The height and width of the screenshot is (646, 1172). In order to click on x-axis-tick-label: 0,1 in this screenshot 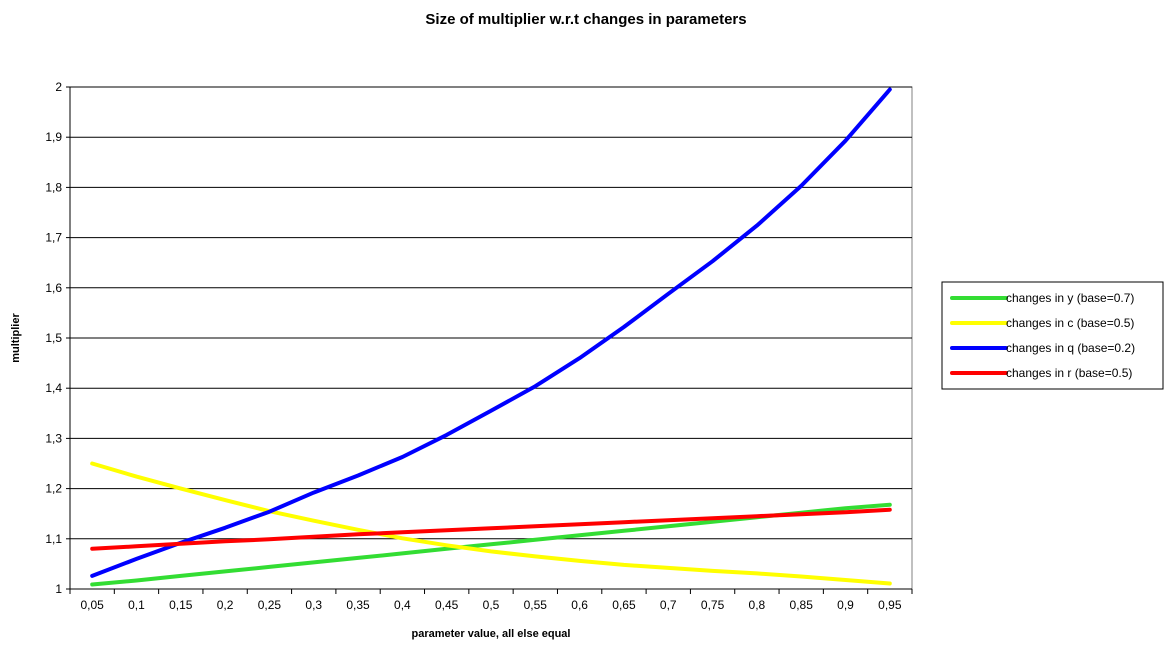, I will do `click(136, 605)`.